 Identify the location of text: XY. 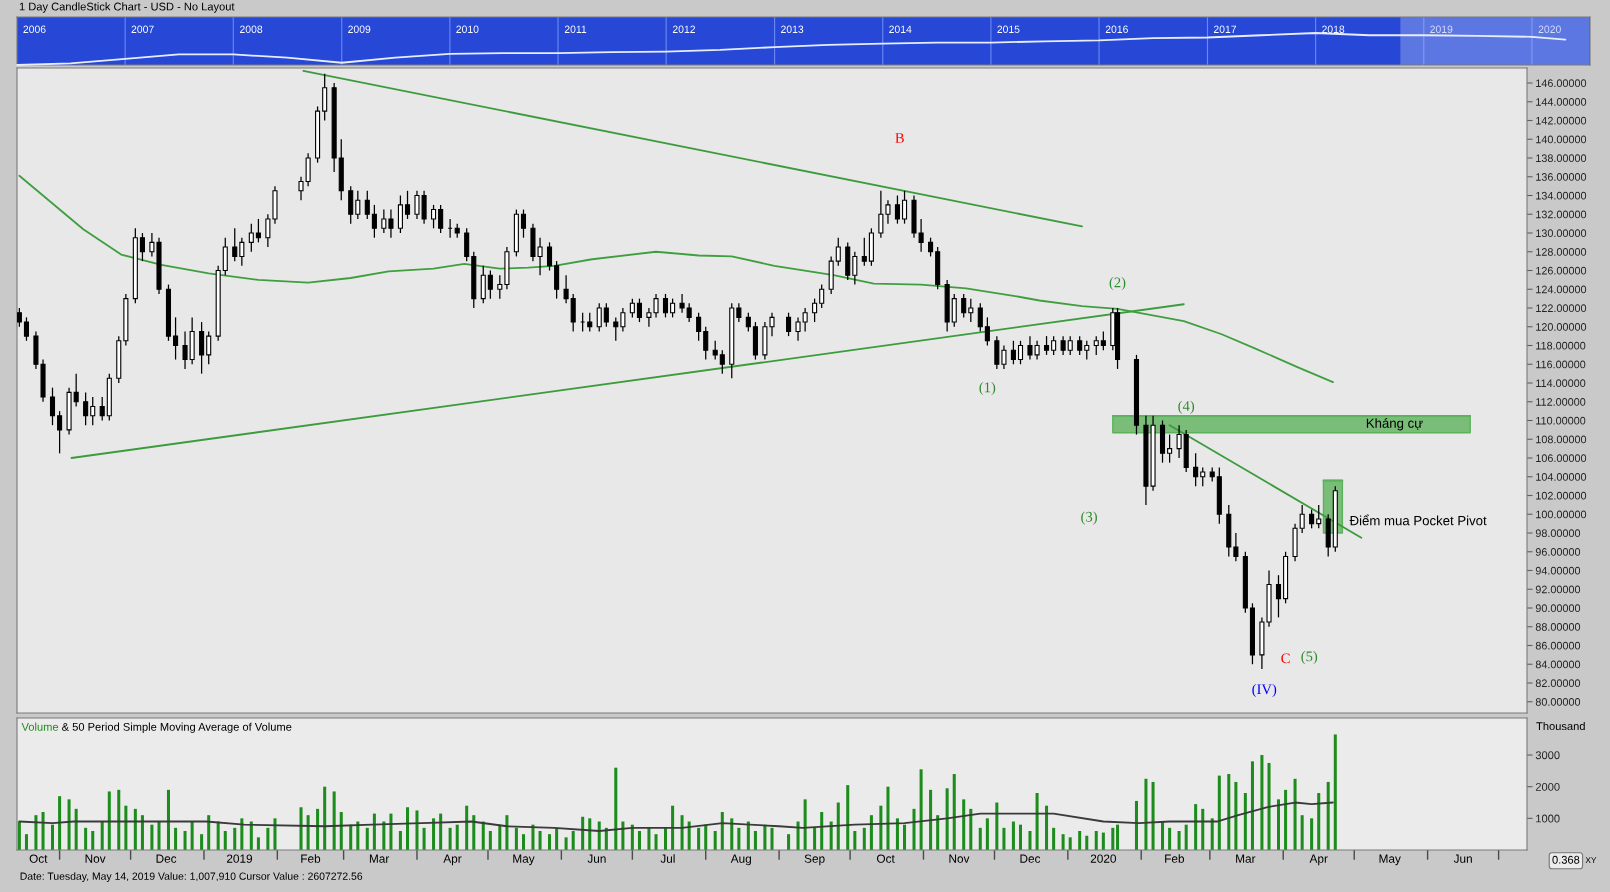
(1591, 860).